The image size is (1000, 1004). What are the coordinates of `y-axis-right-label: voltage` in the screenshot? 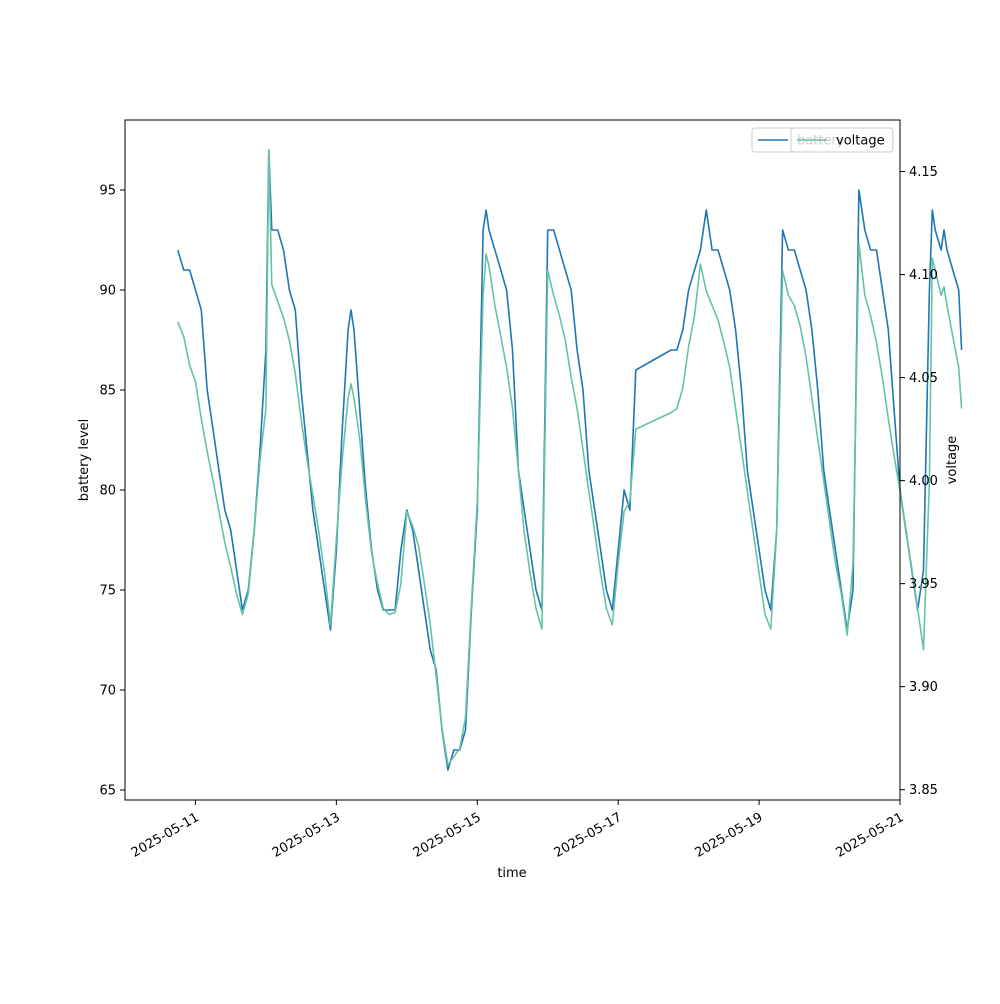 It's located at (952, 460).